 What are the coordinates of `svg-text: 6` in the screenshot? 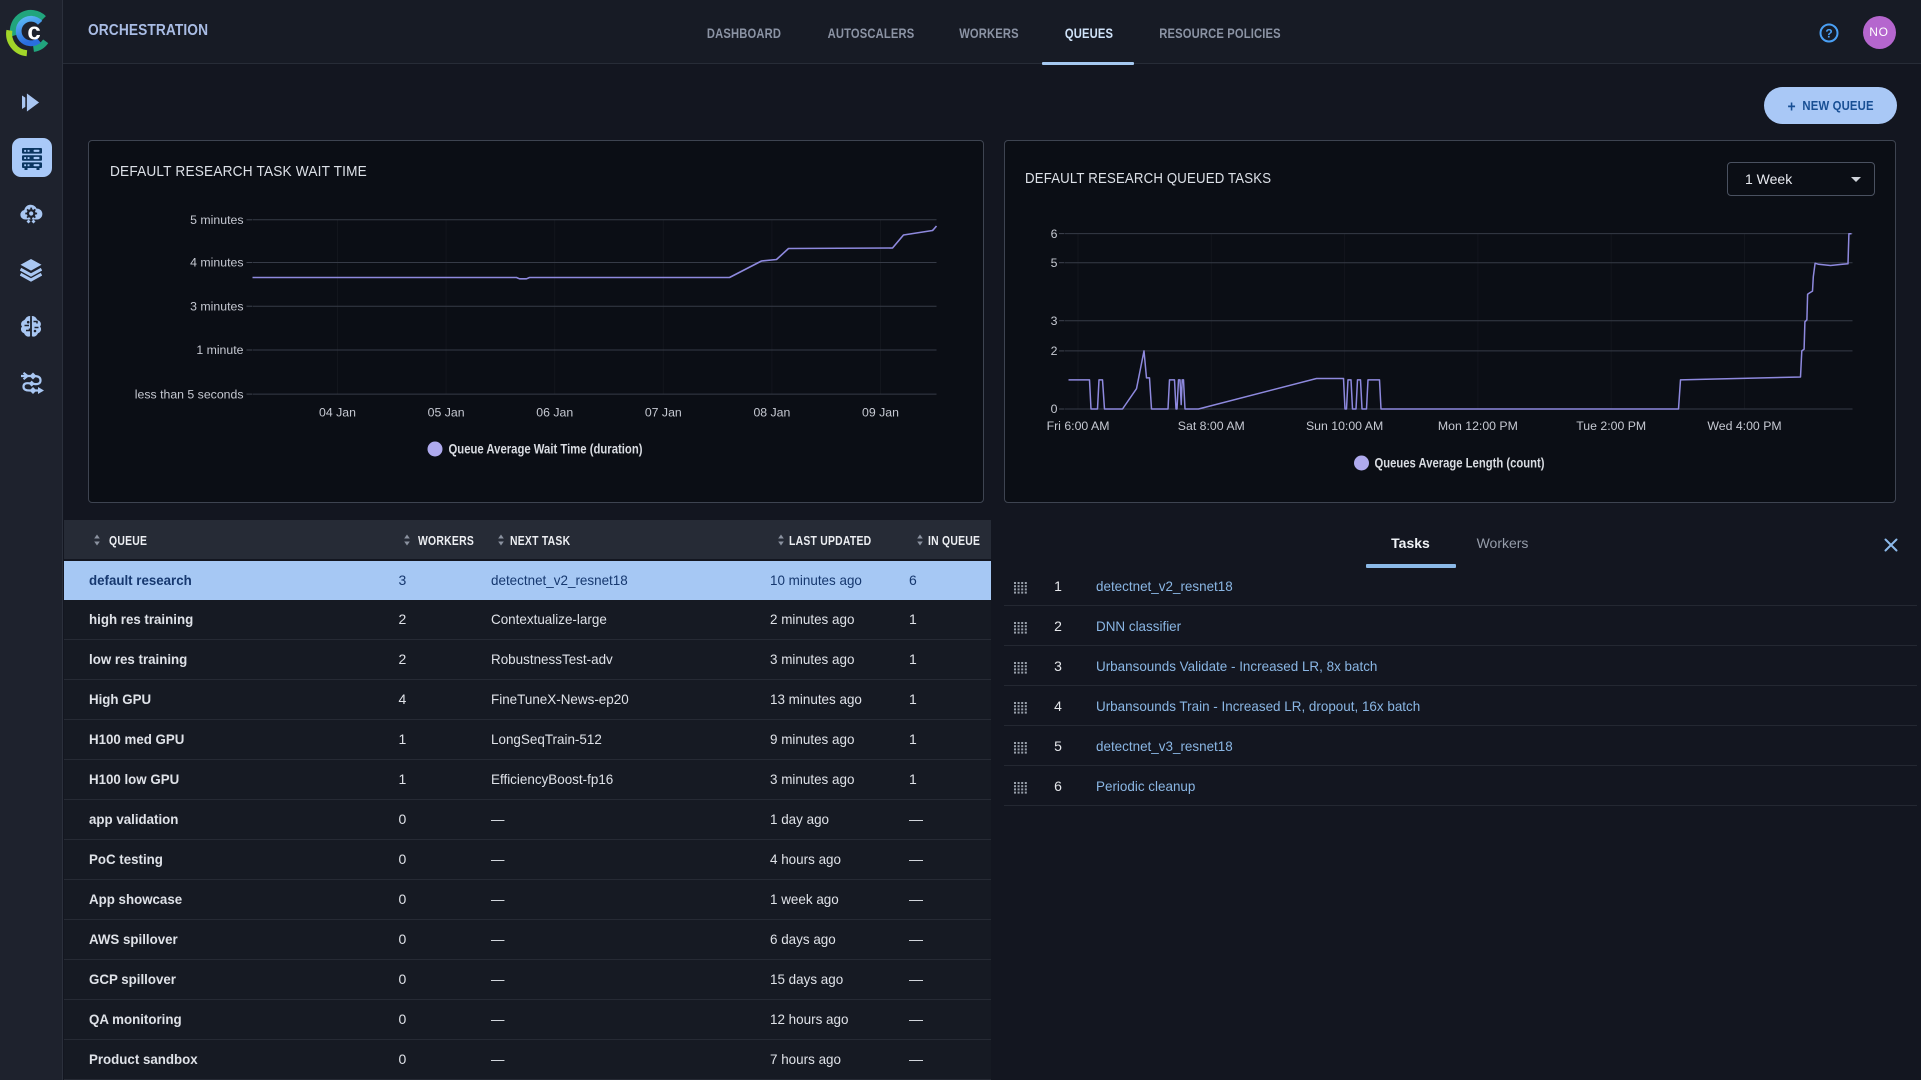 It's located at (1054, 234).